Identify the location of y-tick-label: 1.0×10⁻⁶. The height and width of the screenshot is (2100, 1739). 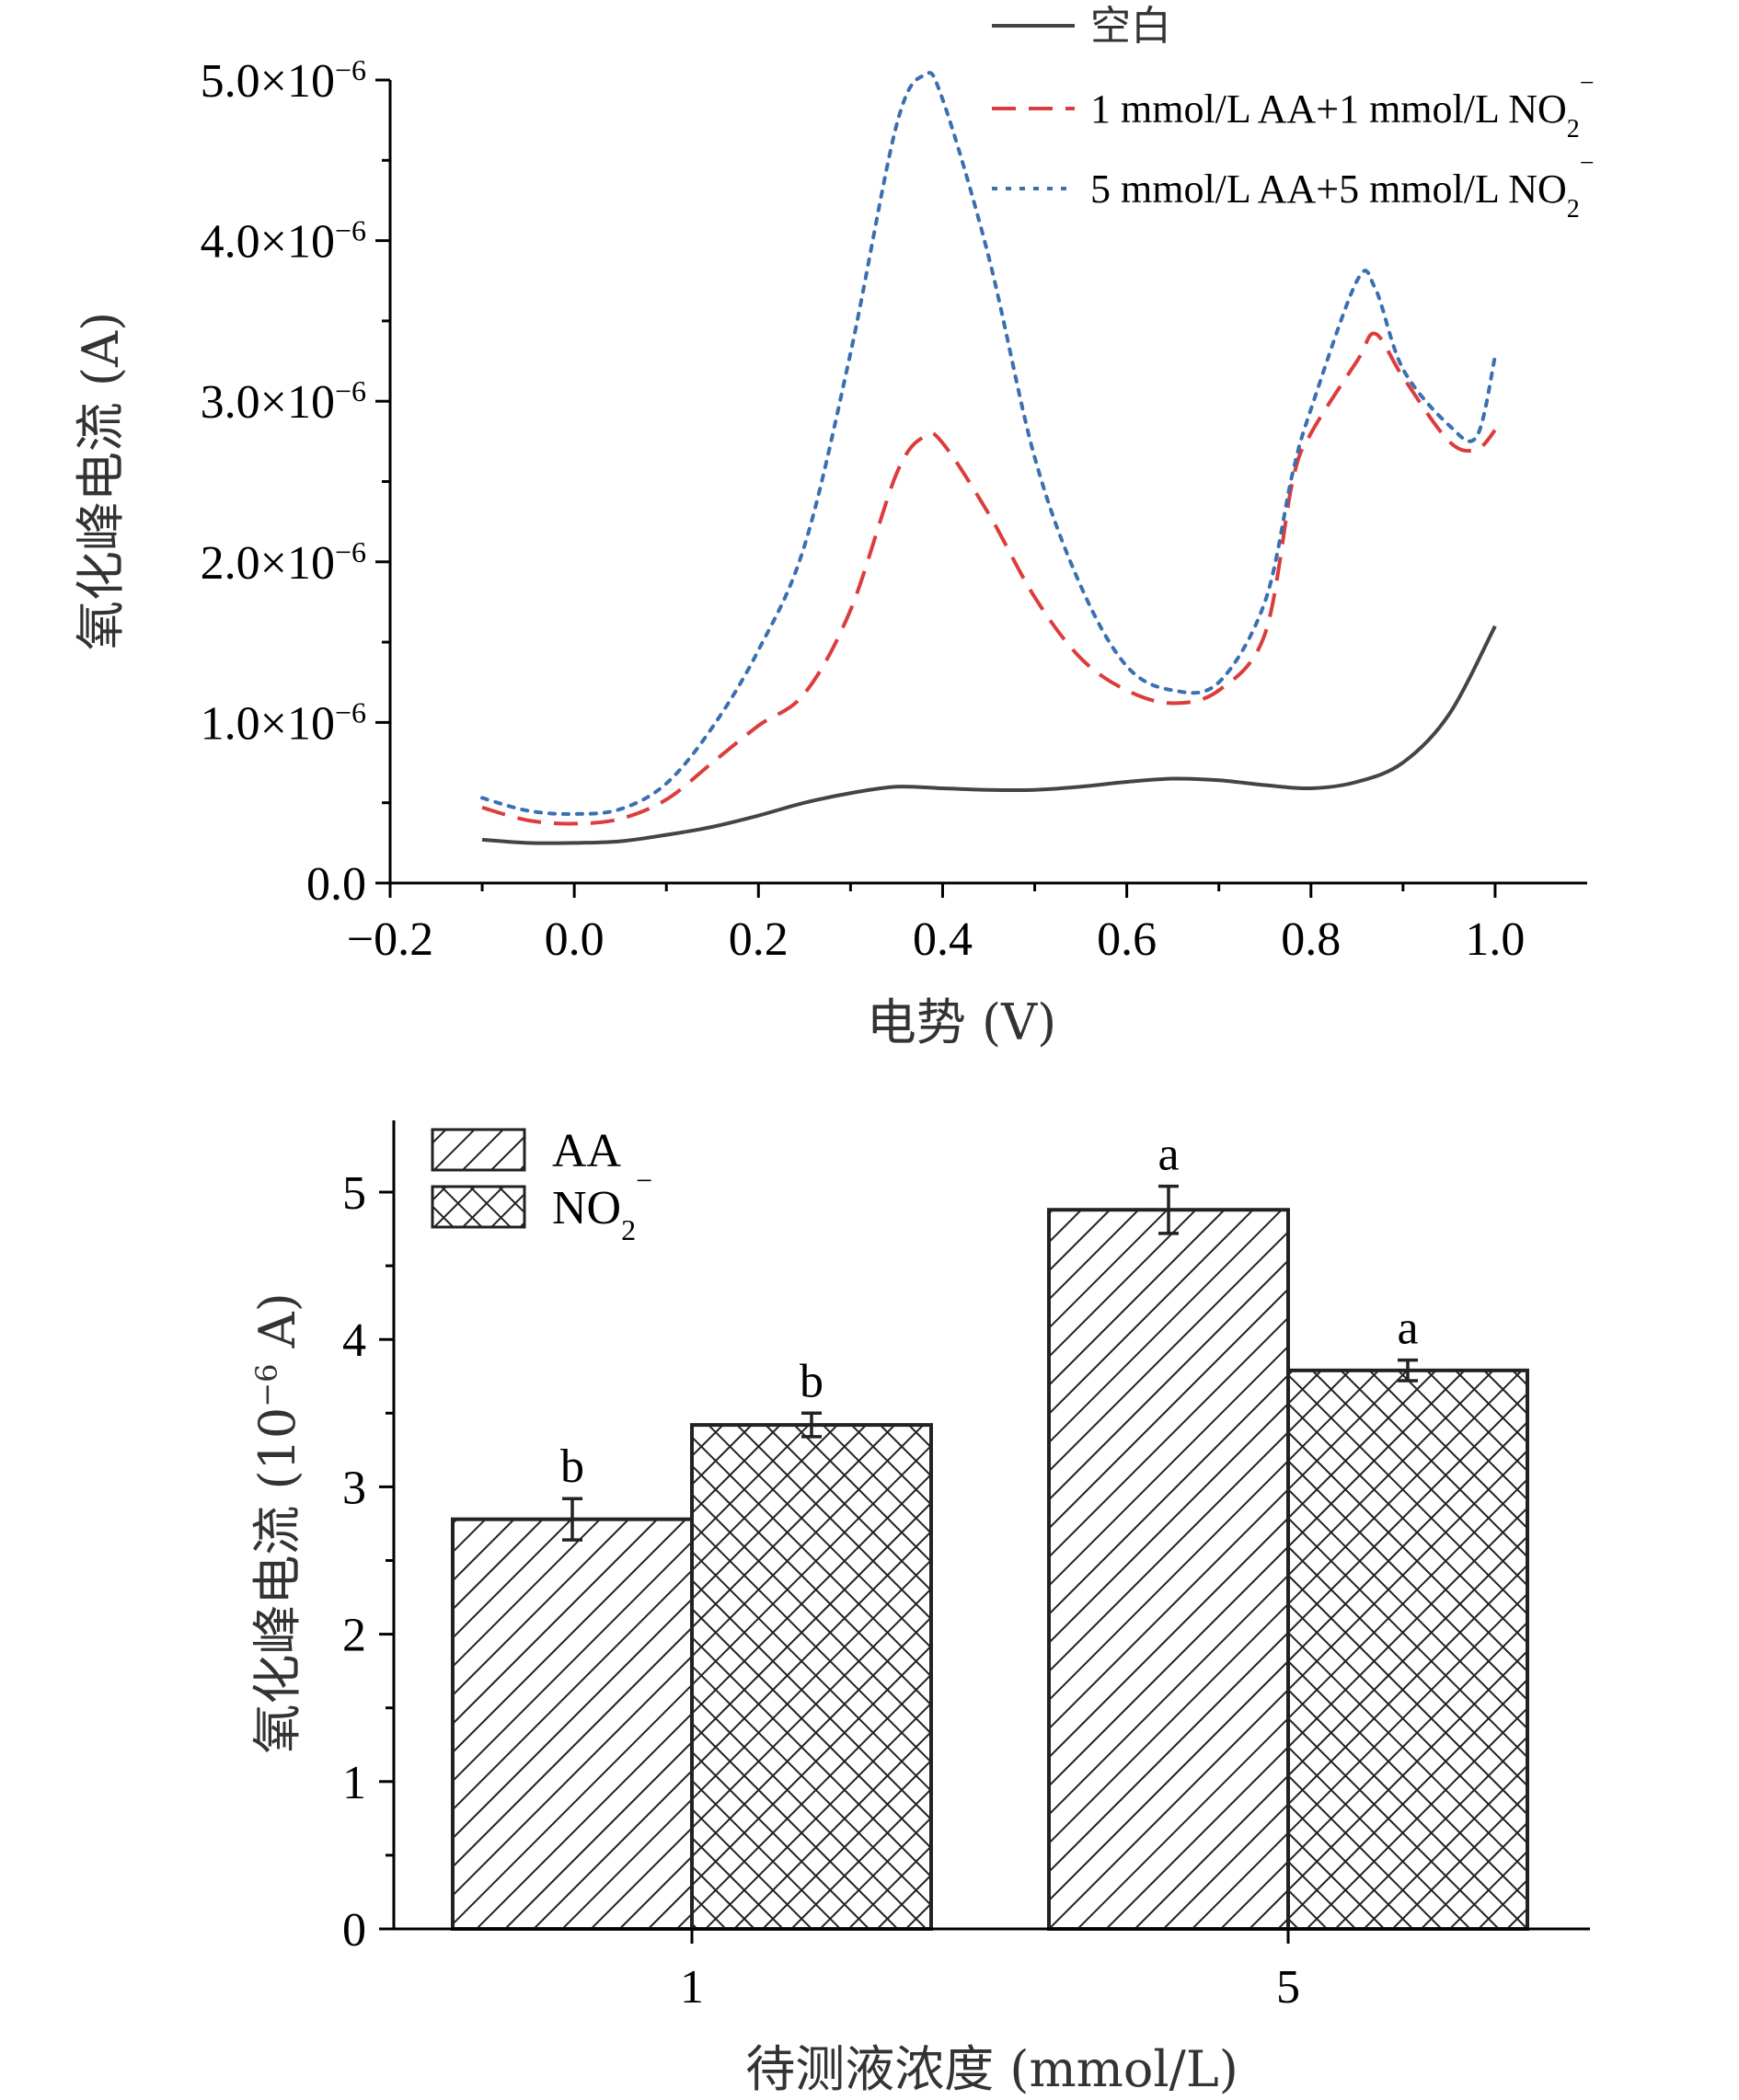
(283, 722).